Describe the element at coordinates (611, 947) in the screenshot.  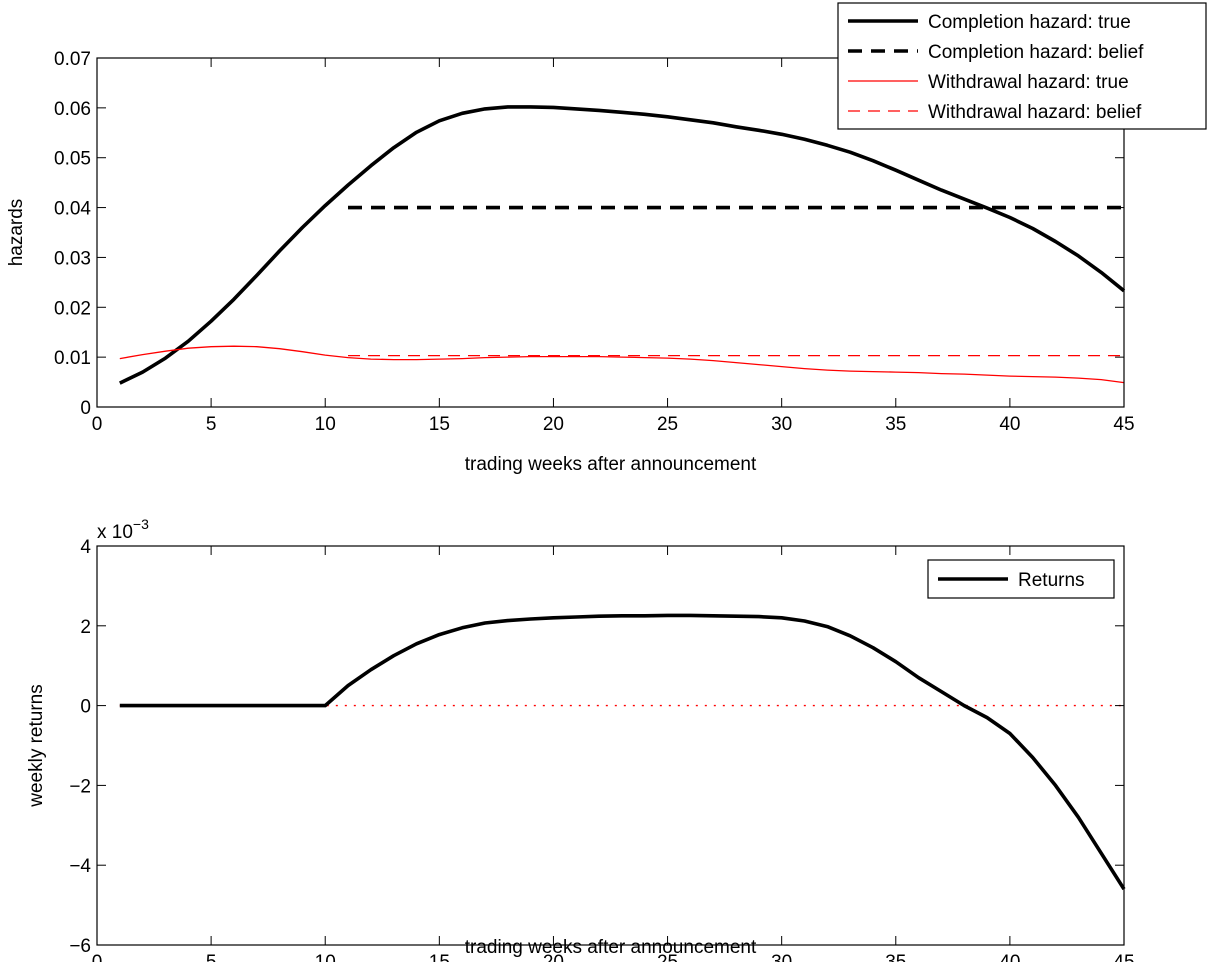
I see `returns-x-axis-label: trading weeks after announcement` at that location.